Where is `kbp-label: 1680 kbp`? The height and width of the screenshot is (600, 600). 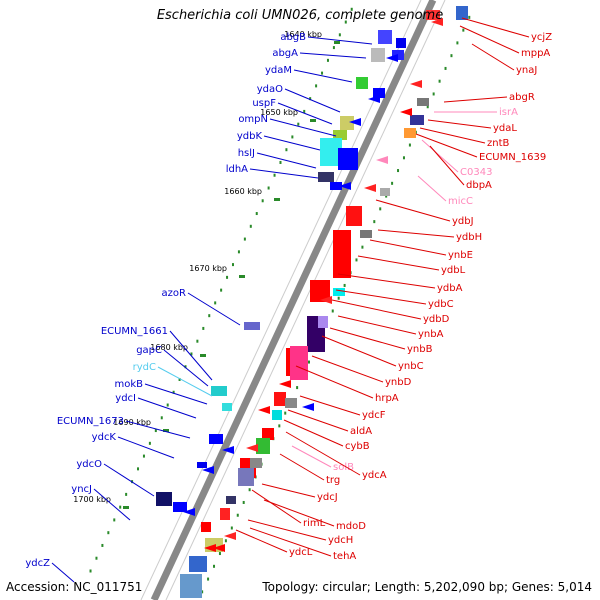 kbp-label: 1680 kbp is located at coordinates (169, 347).